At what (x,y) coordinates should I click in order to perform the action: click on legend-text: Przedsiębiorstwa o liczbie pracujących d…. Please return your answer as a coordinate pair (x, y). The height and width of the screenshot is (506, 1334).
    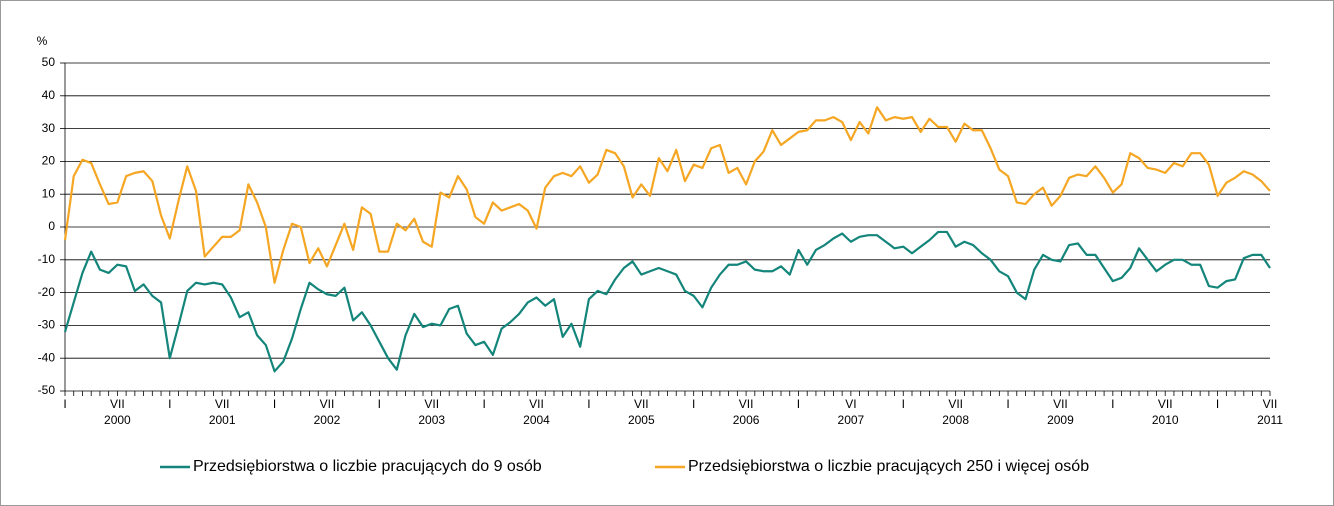
    Looking at the image, I should click on (367, 466).